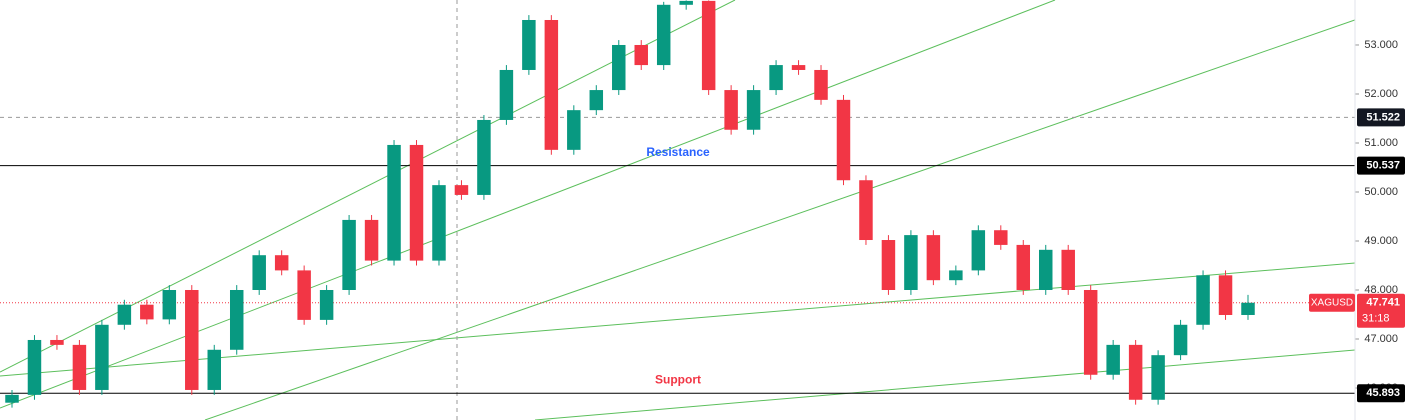 This screenshot has width=1408, height=420. Describe the element at coordinates (1381, 310) in the screenshot. I see `last-box` at that location.